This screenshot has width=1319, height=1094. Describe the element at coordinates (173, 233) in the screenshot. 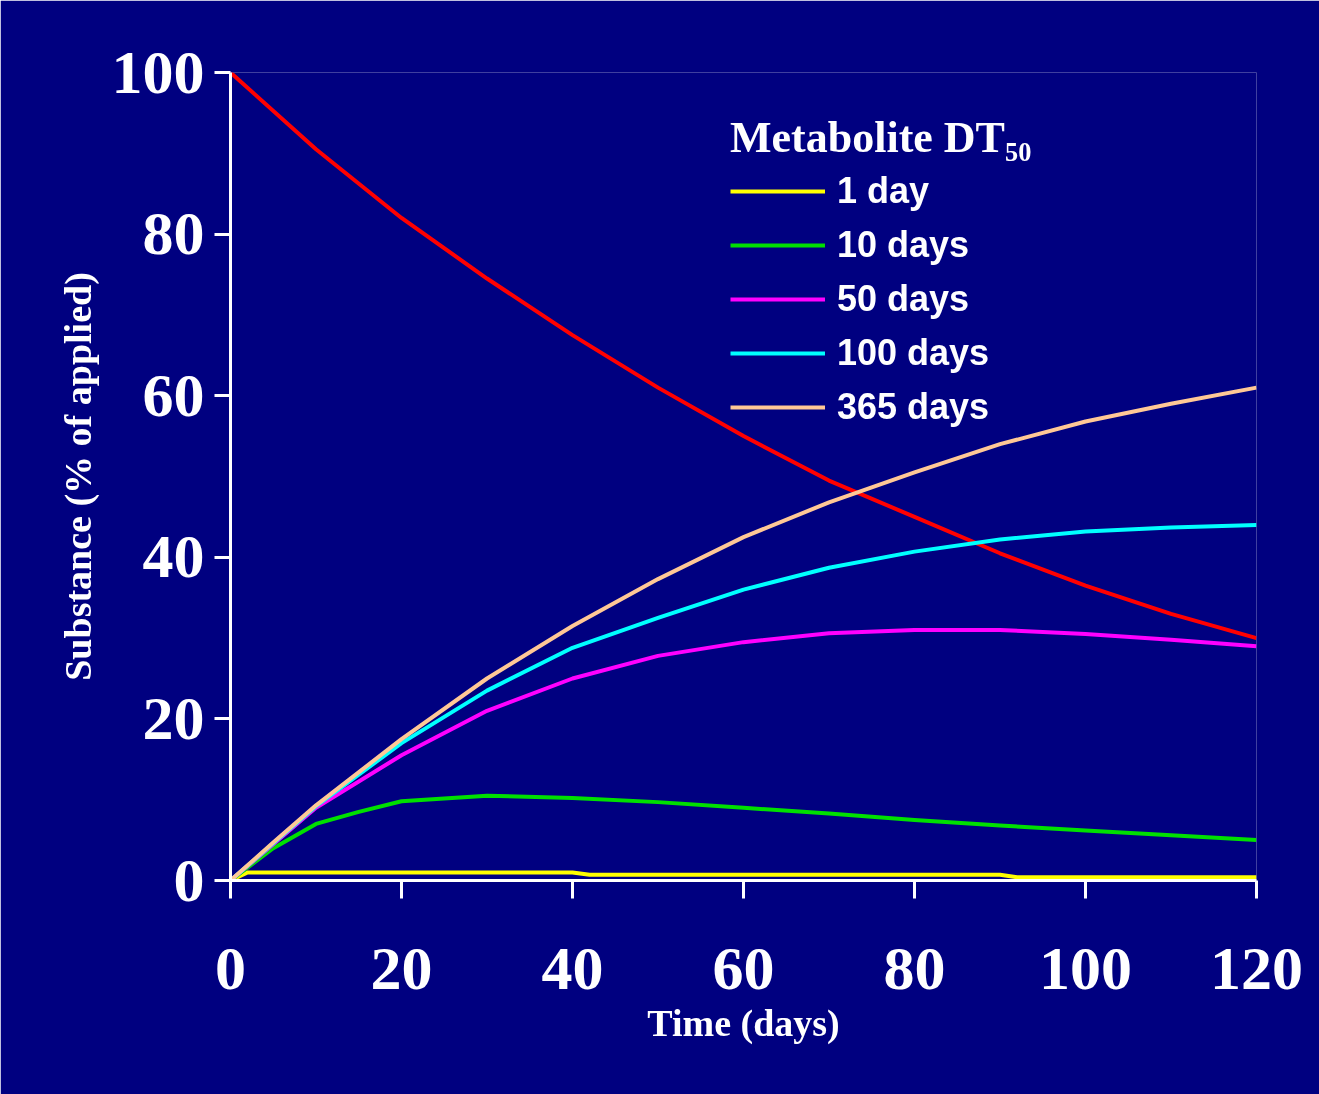

I see `y-tick-label: 80` at that location.